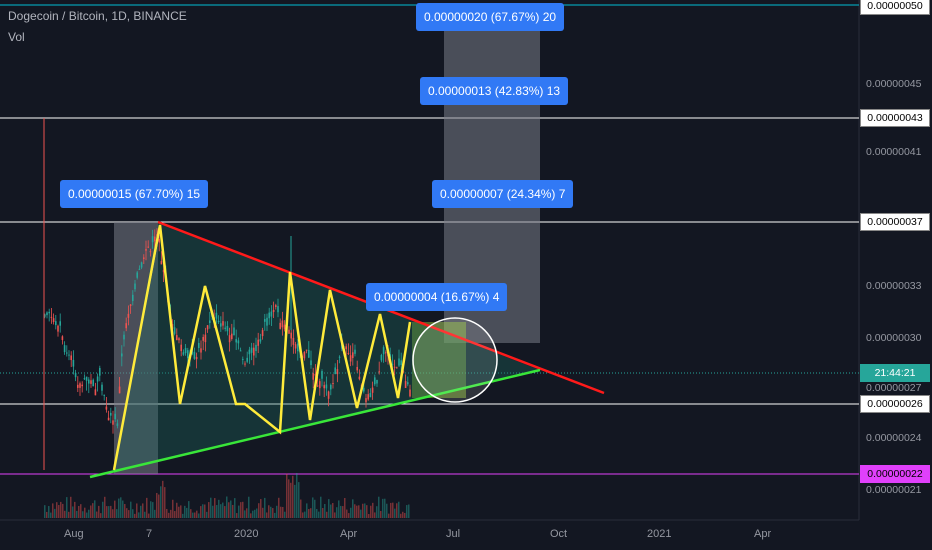 This screenshot has height=550, width=932. What do you see at coordinates (503, 194) in the screenshot?
I see `measure-label-7: 0.00000007 (24.34%) 7` at bounding box center [503, 194].